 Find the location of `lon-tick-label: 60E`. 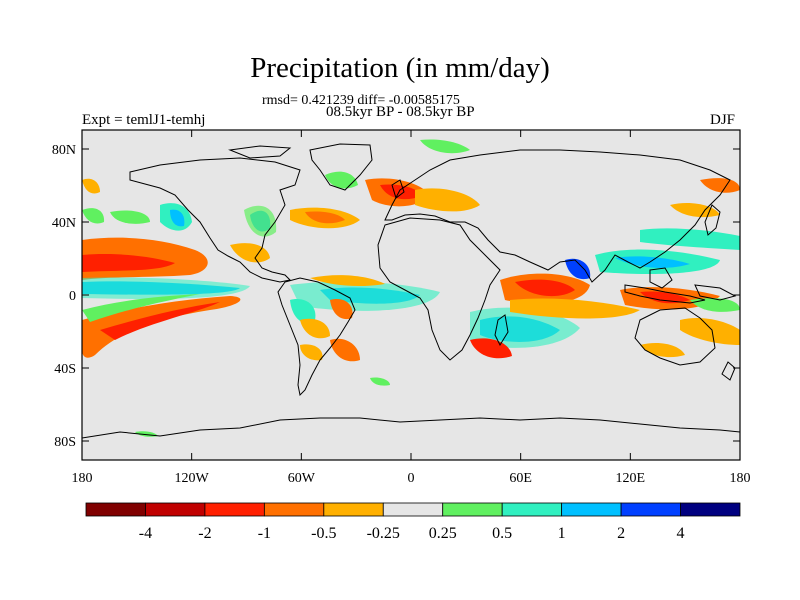

lon-tick-label: 60E is located at coordinates (520, 478).